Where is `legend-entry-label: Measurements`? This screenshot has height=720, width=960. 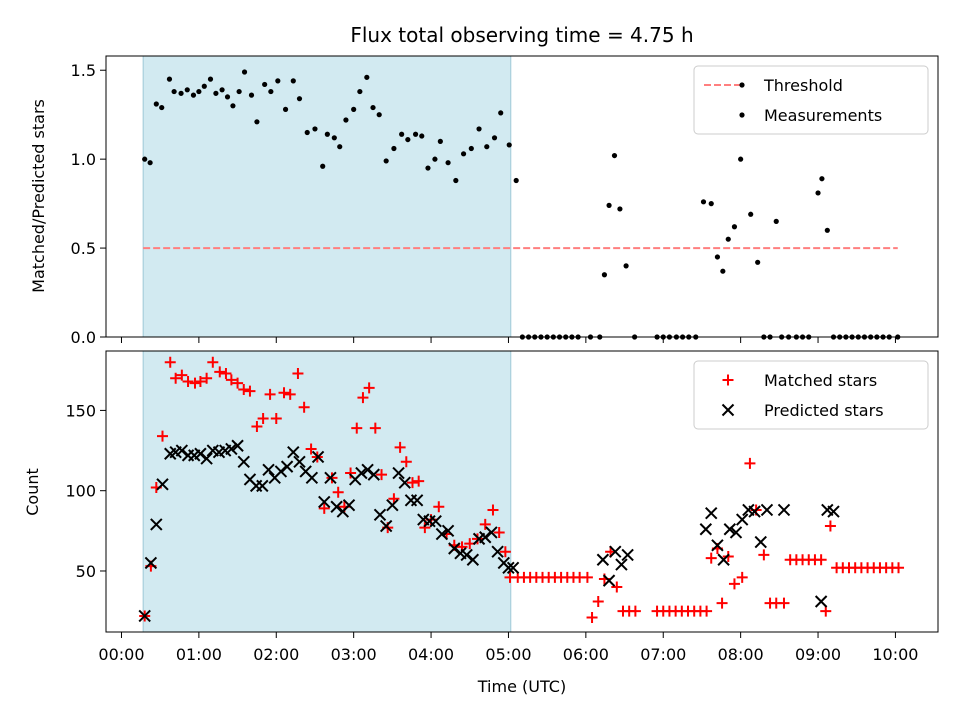
legend-entry-label: Measurements is located at coordinates (823, 115).